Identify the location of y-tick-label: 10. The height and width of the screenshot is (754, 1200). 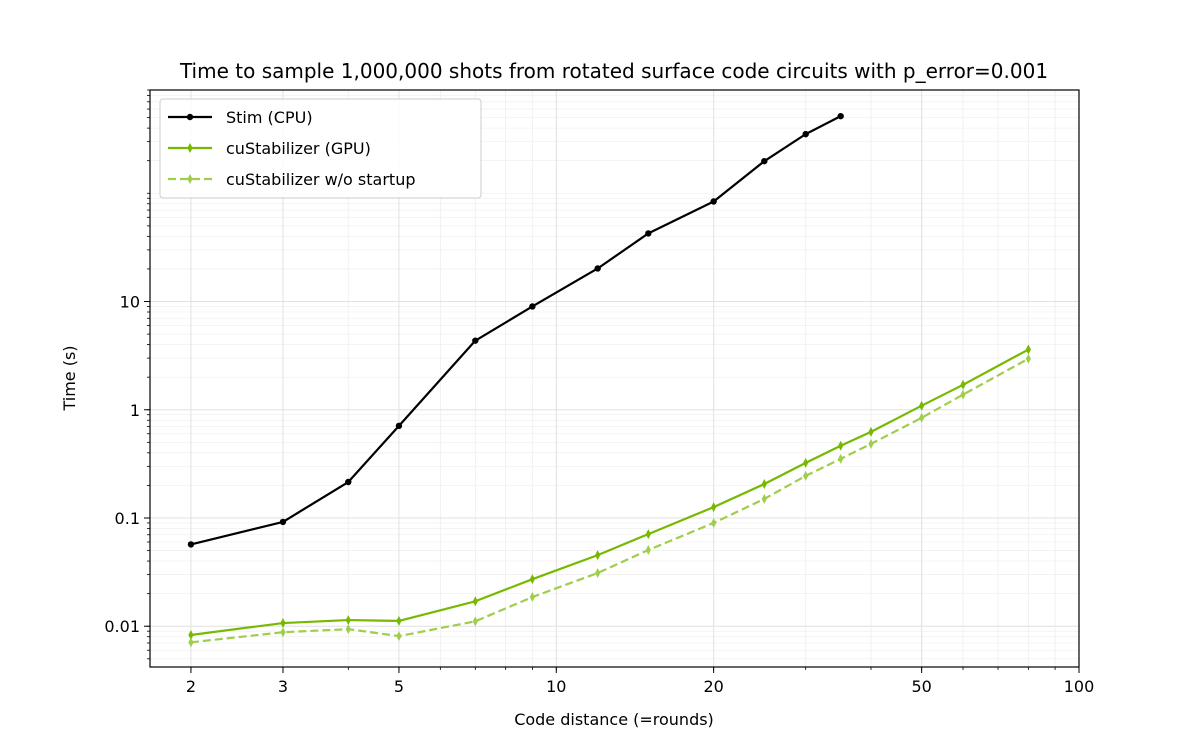
(130, 302).